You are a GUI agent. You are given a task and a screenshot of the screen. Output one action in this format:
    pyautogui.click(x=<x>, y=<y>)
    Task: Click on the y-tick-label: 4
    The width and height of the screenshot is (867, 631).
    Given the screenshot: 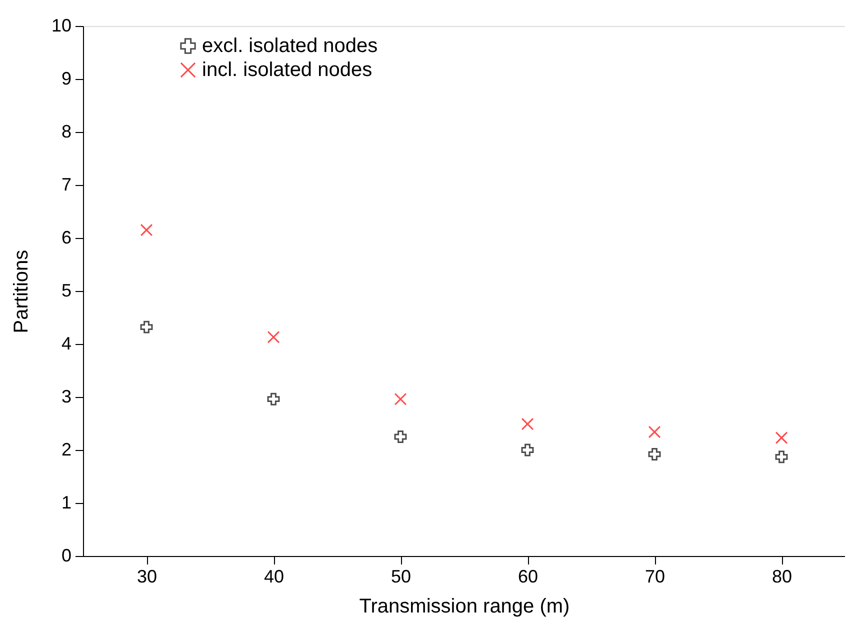 What is the action you would take?
    pyautogui.click(x=66, y=344)
    